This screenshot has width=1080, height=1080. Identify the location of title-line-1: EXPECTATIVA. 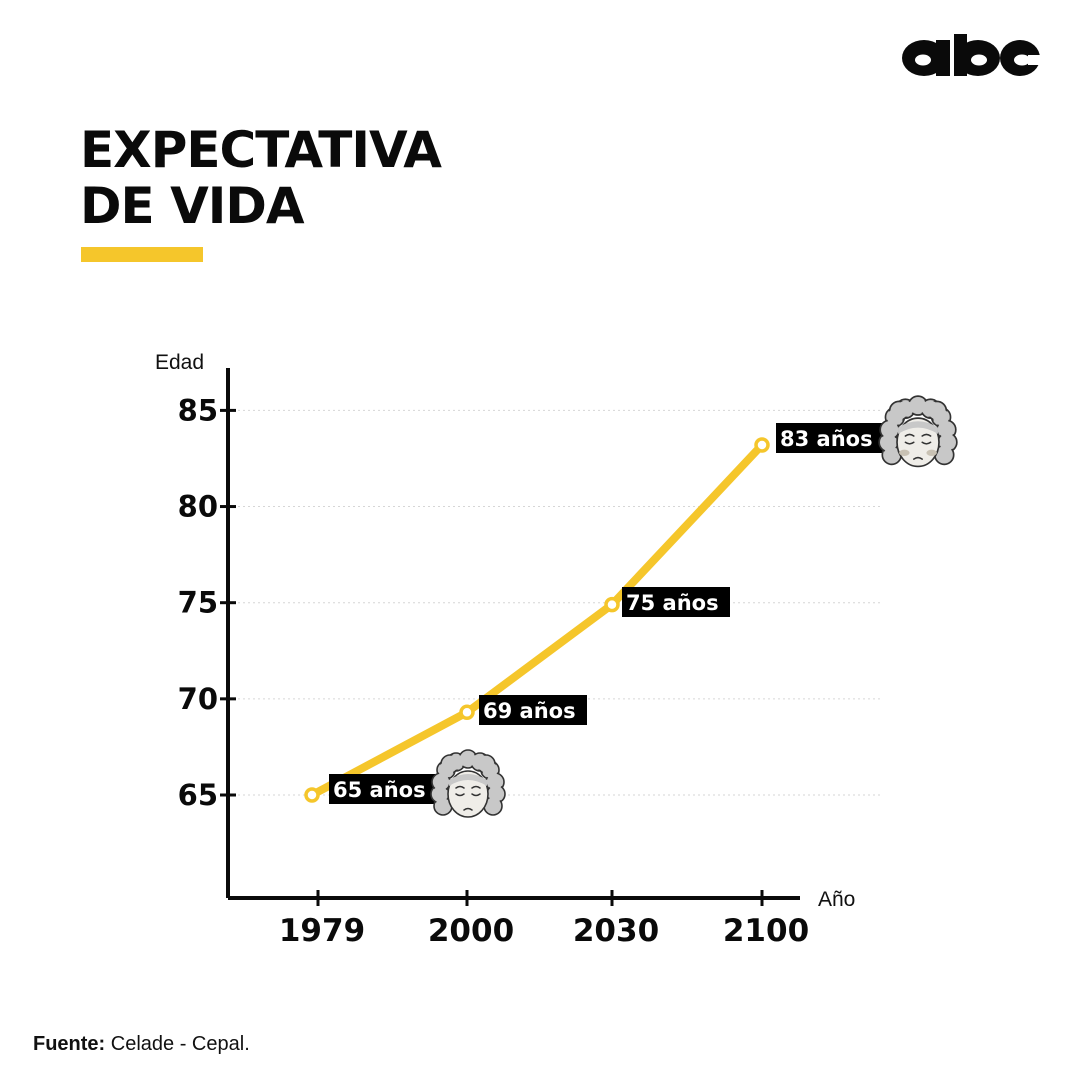
(261, 150).